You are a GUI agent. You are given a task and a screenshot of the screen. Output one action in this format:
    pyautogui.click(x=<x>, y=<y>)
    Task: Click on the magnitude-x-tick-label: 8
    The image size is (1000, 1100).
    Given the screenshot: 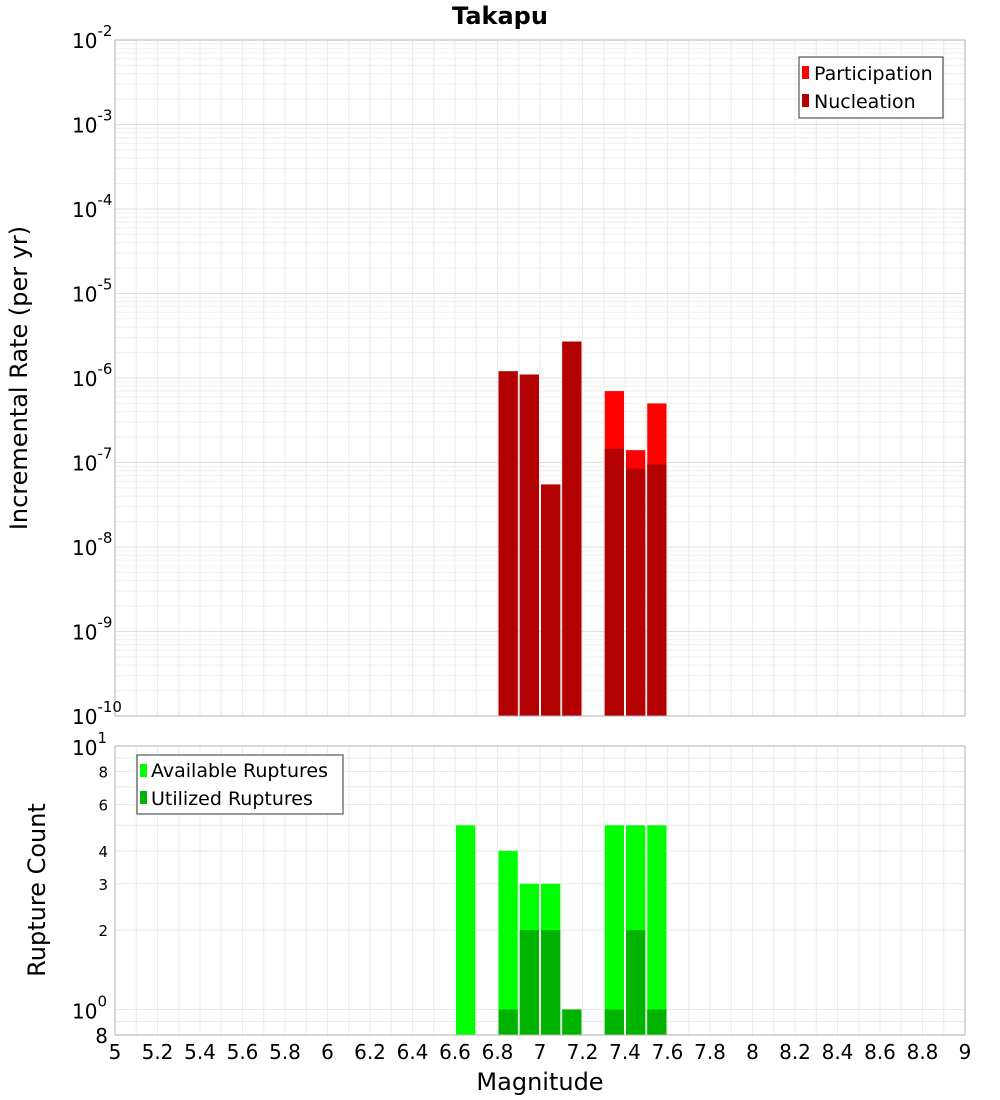 What is the action you would take?
    pyautogui.click(x=752, y=1052)
    